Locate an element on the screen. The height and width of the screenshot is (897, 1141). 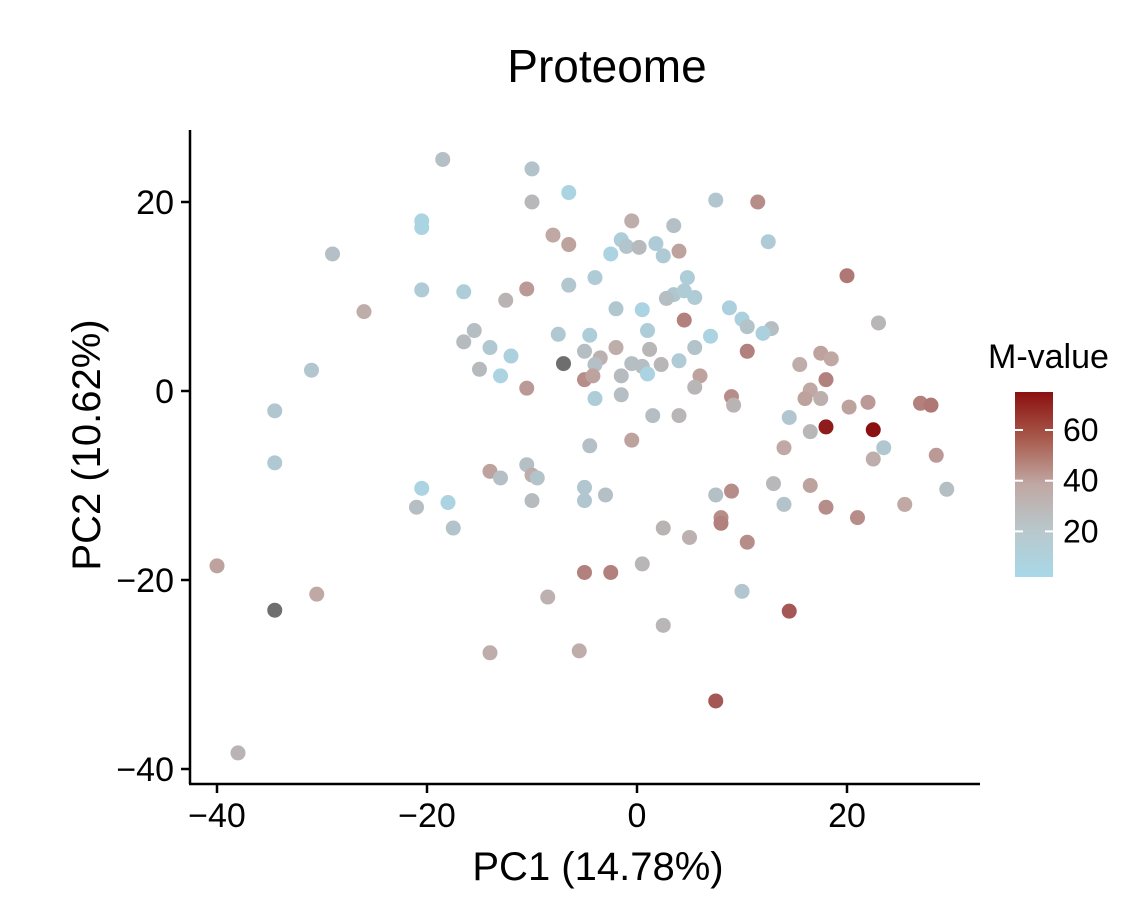
x-tick-label: −20 is located at coordinates (427, 816).